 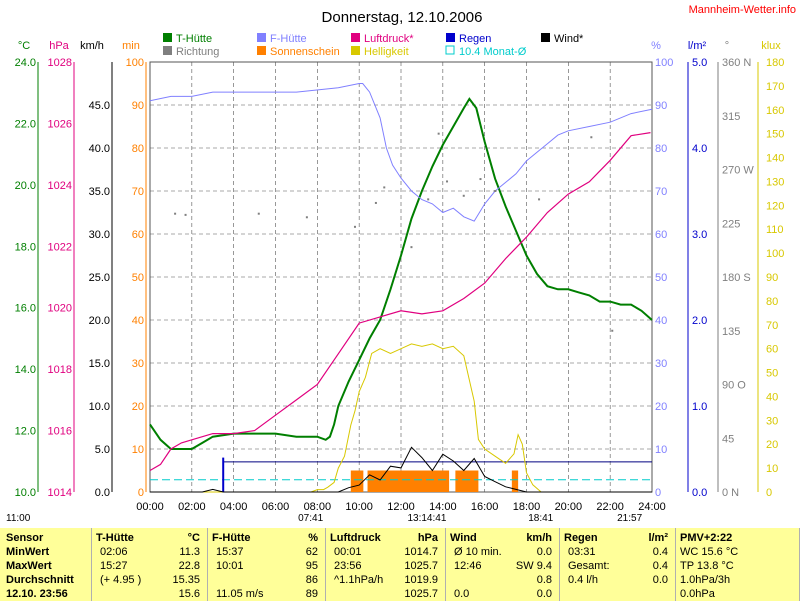 What do you see at coordinates (775, 159) in the screenshot?
I see `light-tick-label: 140` at bounding box center [775, 159].